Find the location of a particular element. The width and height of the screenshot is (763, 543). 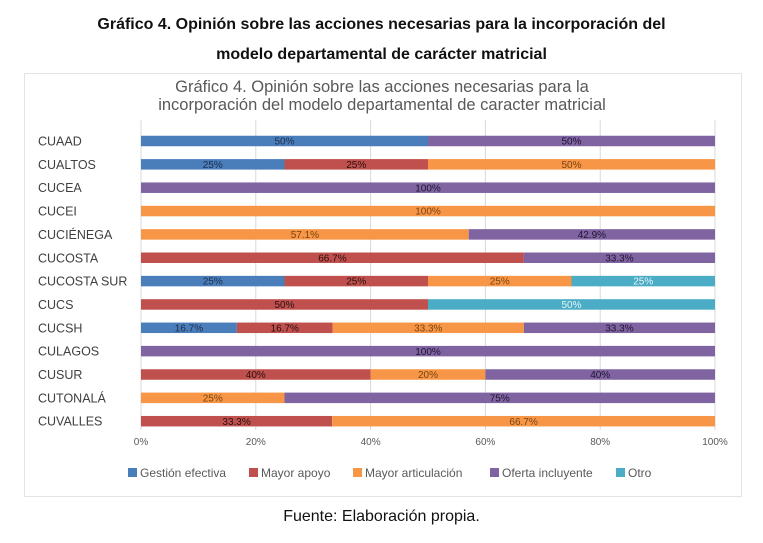

category-label: CUVALLES is located at coordinates (70, 422).